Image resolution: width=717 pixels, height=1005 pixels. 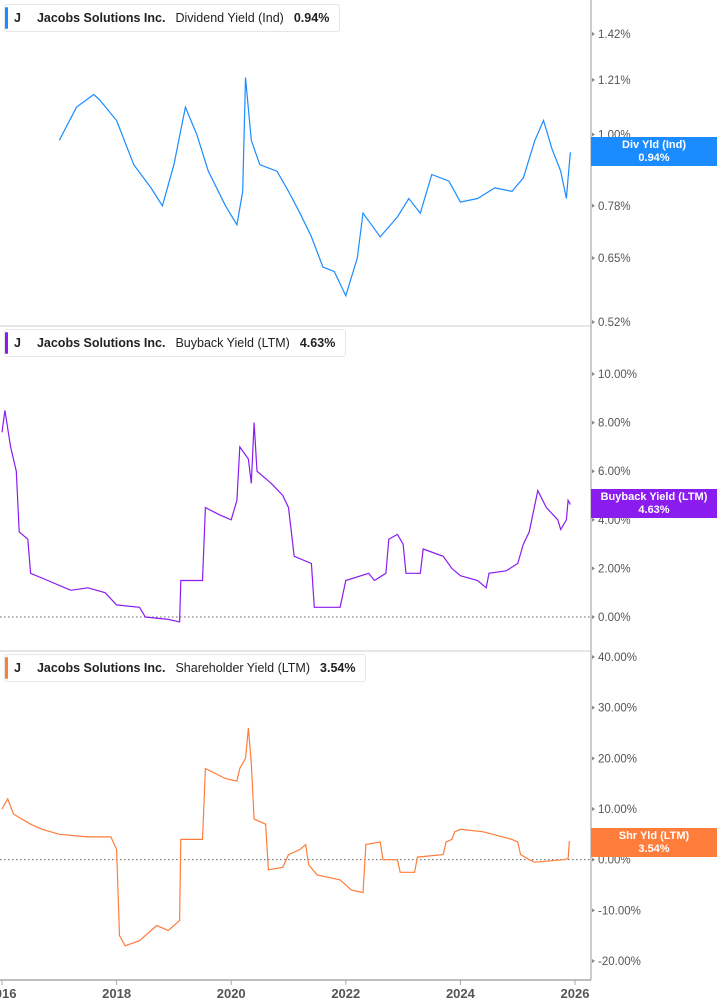 What do you see at coordinates (617, 709) in the screenshot?
I see `y-tick-label: 30.00%` at bounding box center [617, 709].